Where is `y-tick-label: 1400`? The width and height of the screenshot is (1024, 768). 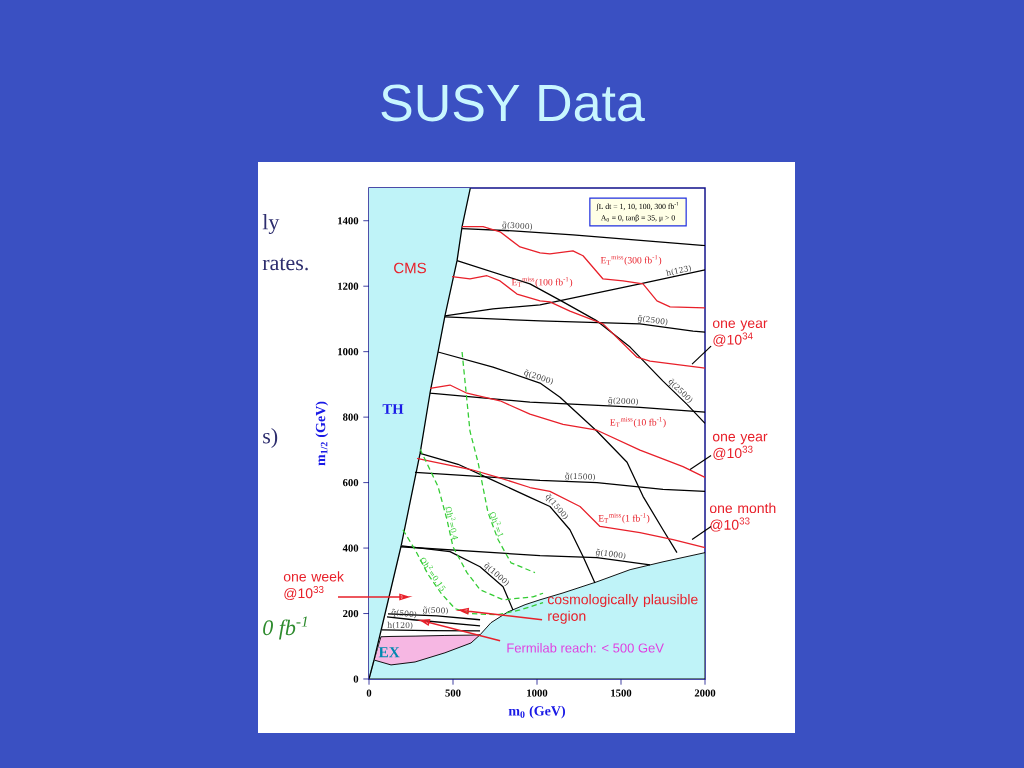
y-tick-label: 1400 is located at coordinates (348, 221).